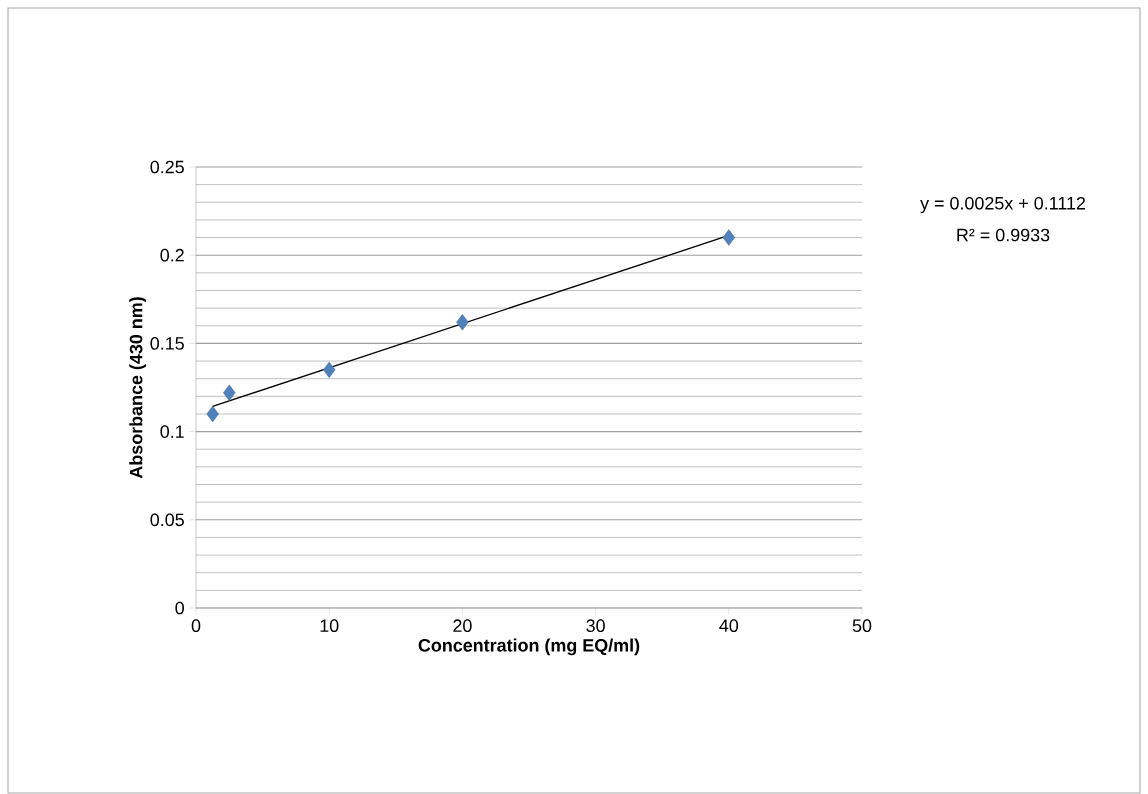 The width and height of the screenshot is (1148, 794). Describe the element at coordinates (729, 626) in the screenshot. I see `x-tick-label: 40` at that location.